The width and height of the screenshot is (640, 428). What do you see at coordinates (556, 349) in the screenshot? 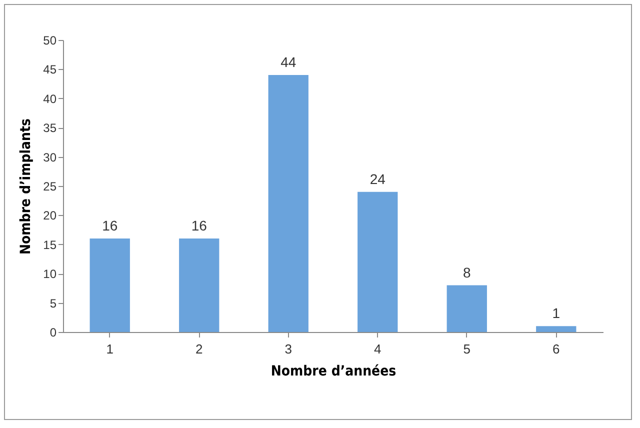
I see `x-tick-label: 6` at bounding box center [556, 349].